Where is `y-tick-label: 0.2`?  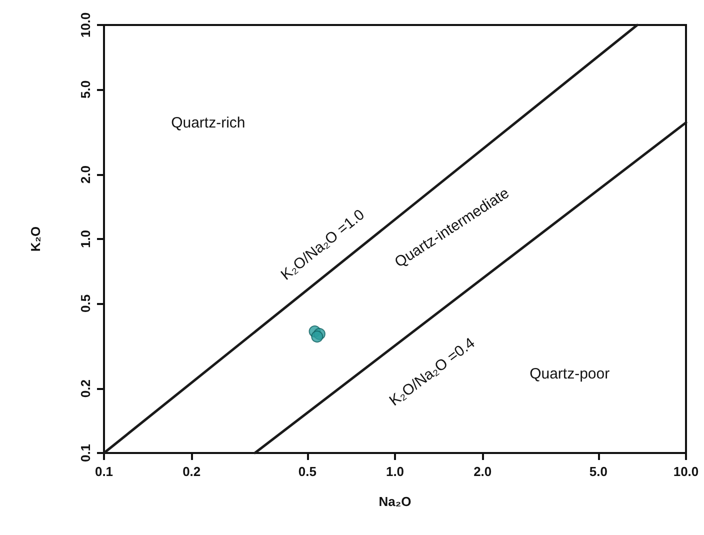
y-tick-label: 0.2 is located at coordinates (85, 389).